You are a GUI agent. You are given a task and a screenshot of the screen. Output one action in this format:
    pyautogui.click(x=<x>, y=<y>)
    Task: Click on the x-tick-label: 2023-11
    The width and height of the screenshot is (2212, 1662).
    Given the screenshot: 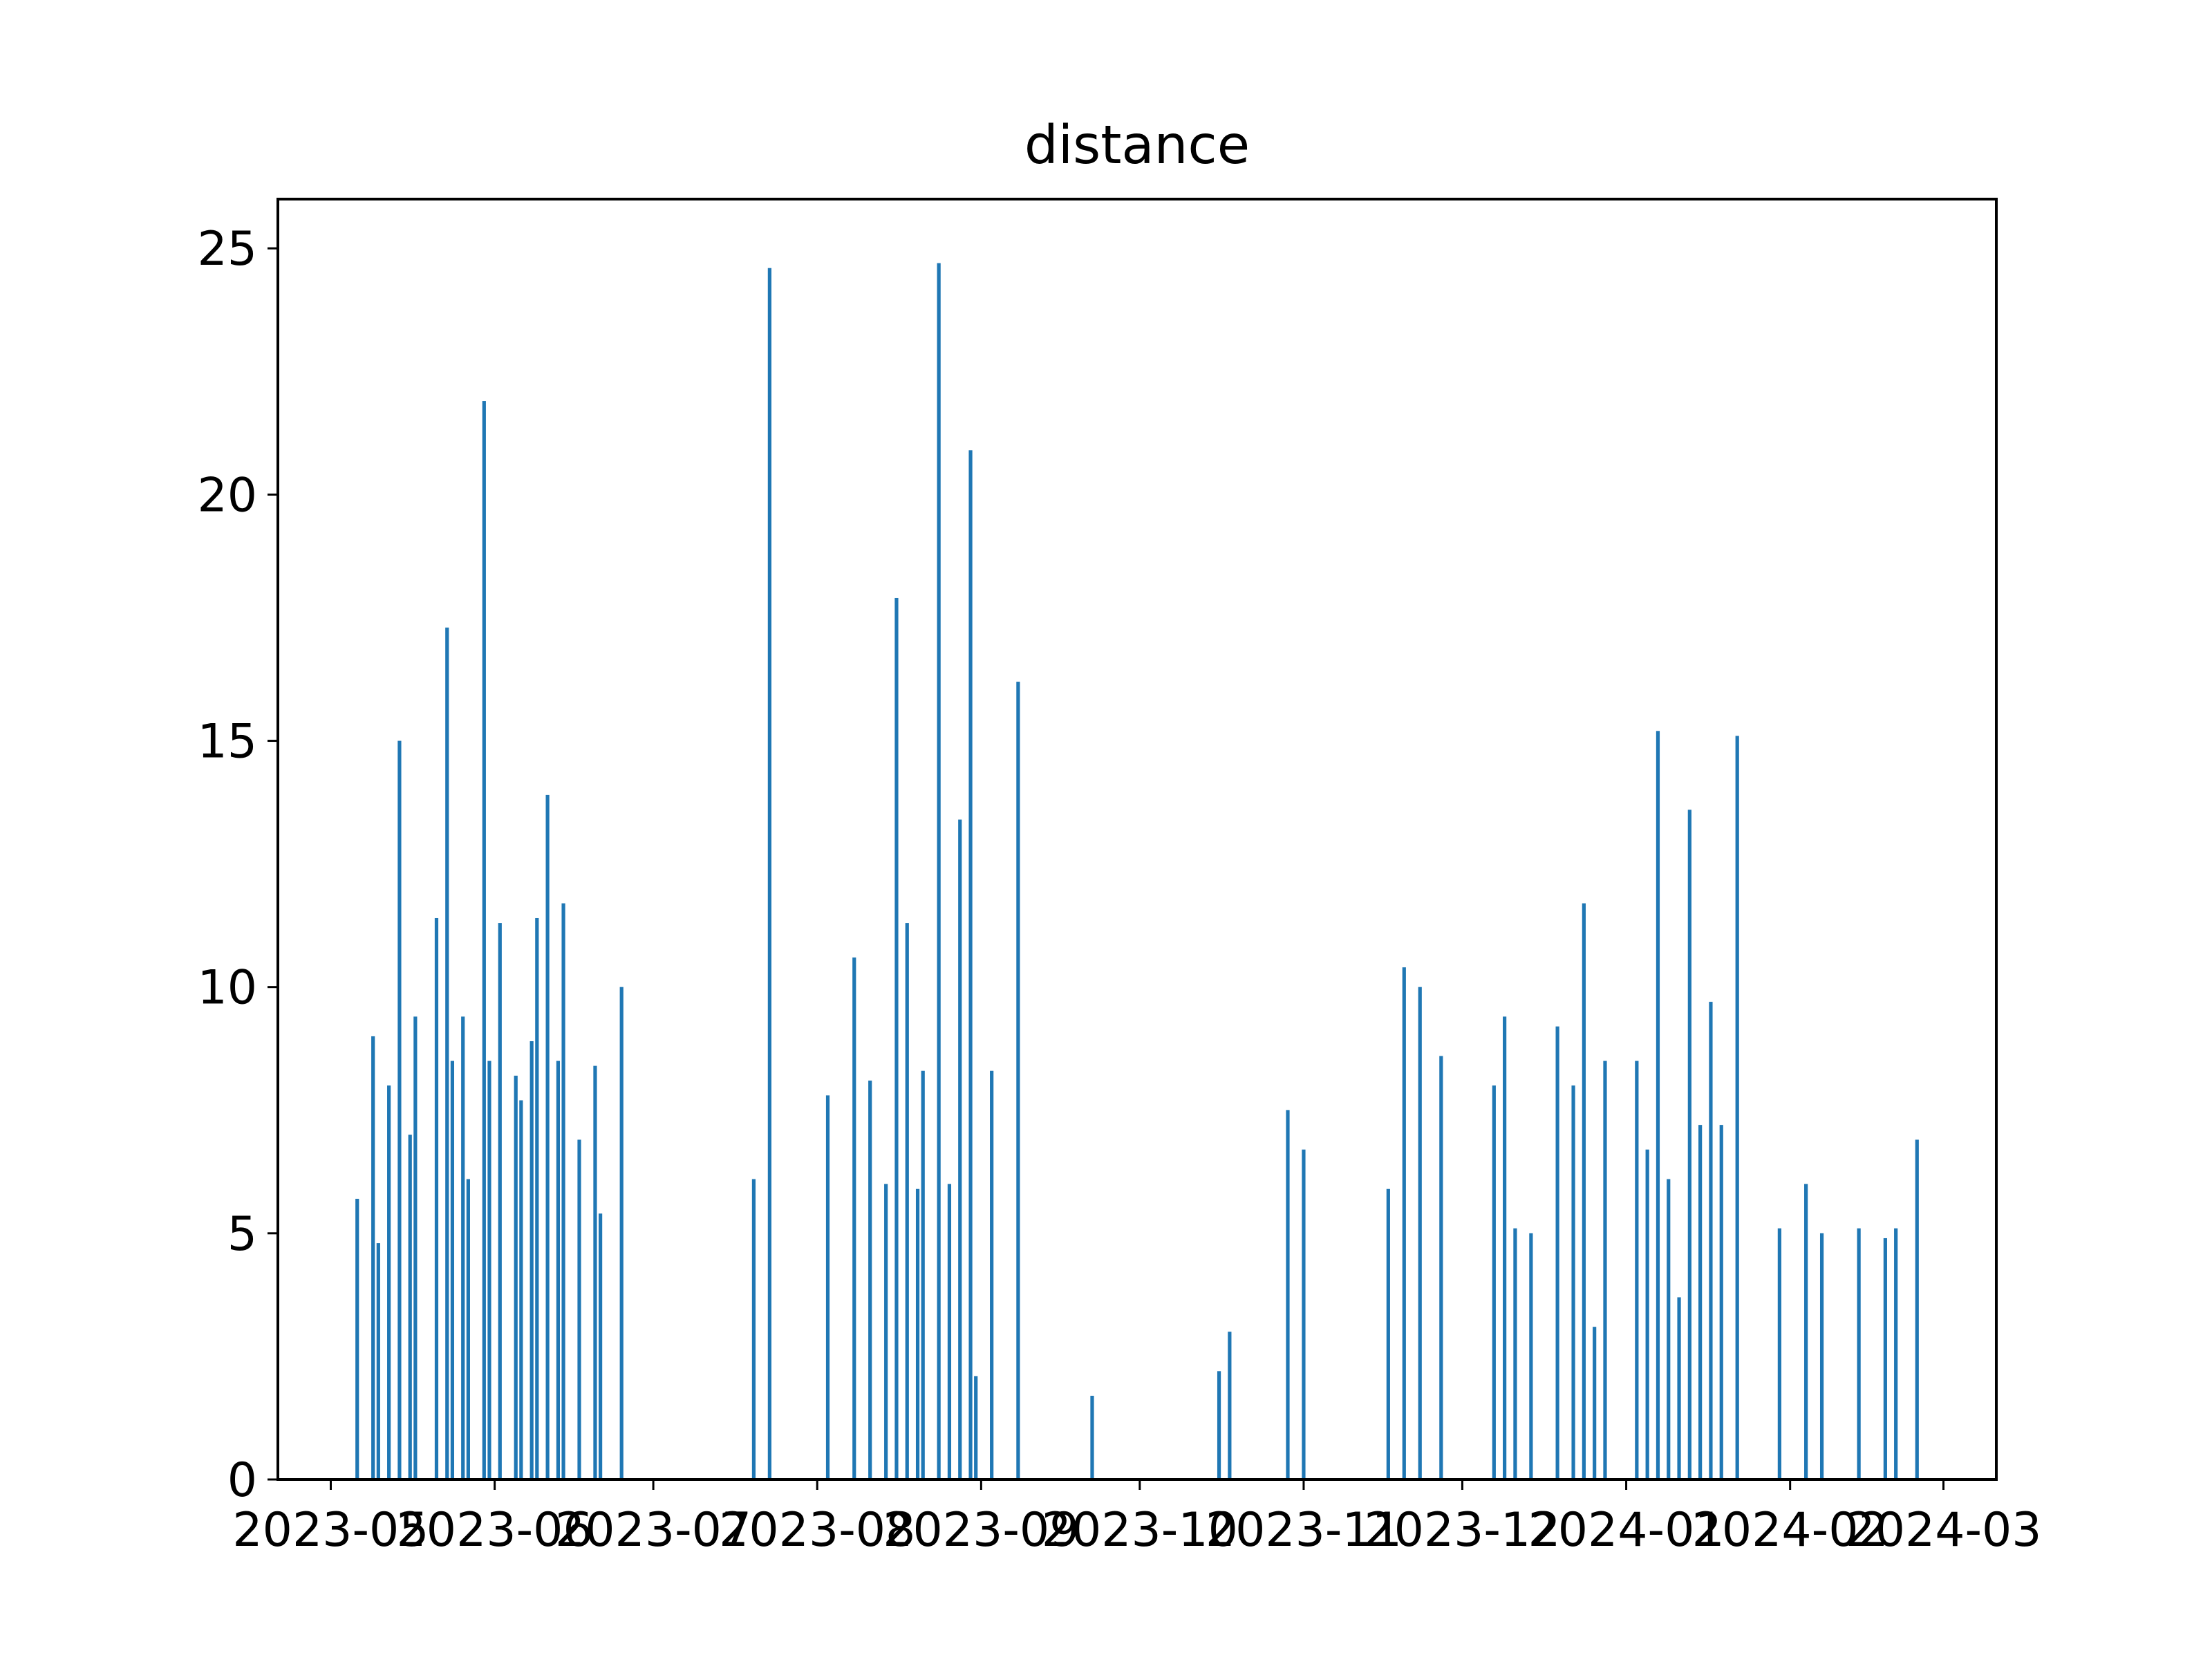 What is the action you would take?
    pyautogui.click(x=1304, y=1531)
    